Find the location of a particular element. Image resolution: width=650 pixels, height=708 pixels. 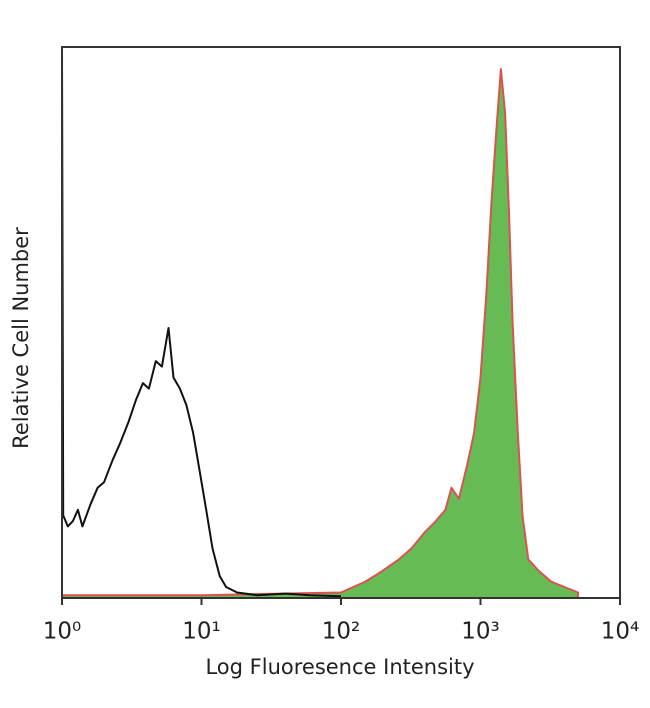

x-tick-label: 10¹ is located at coordinates (201, 632).